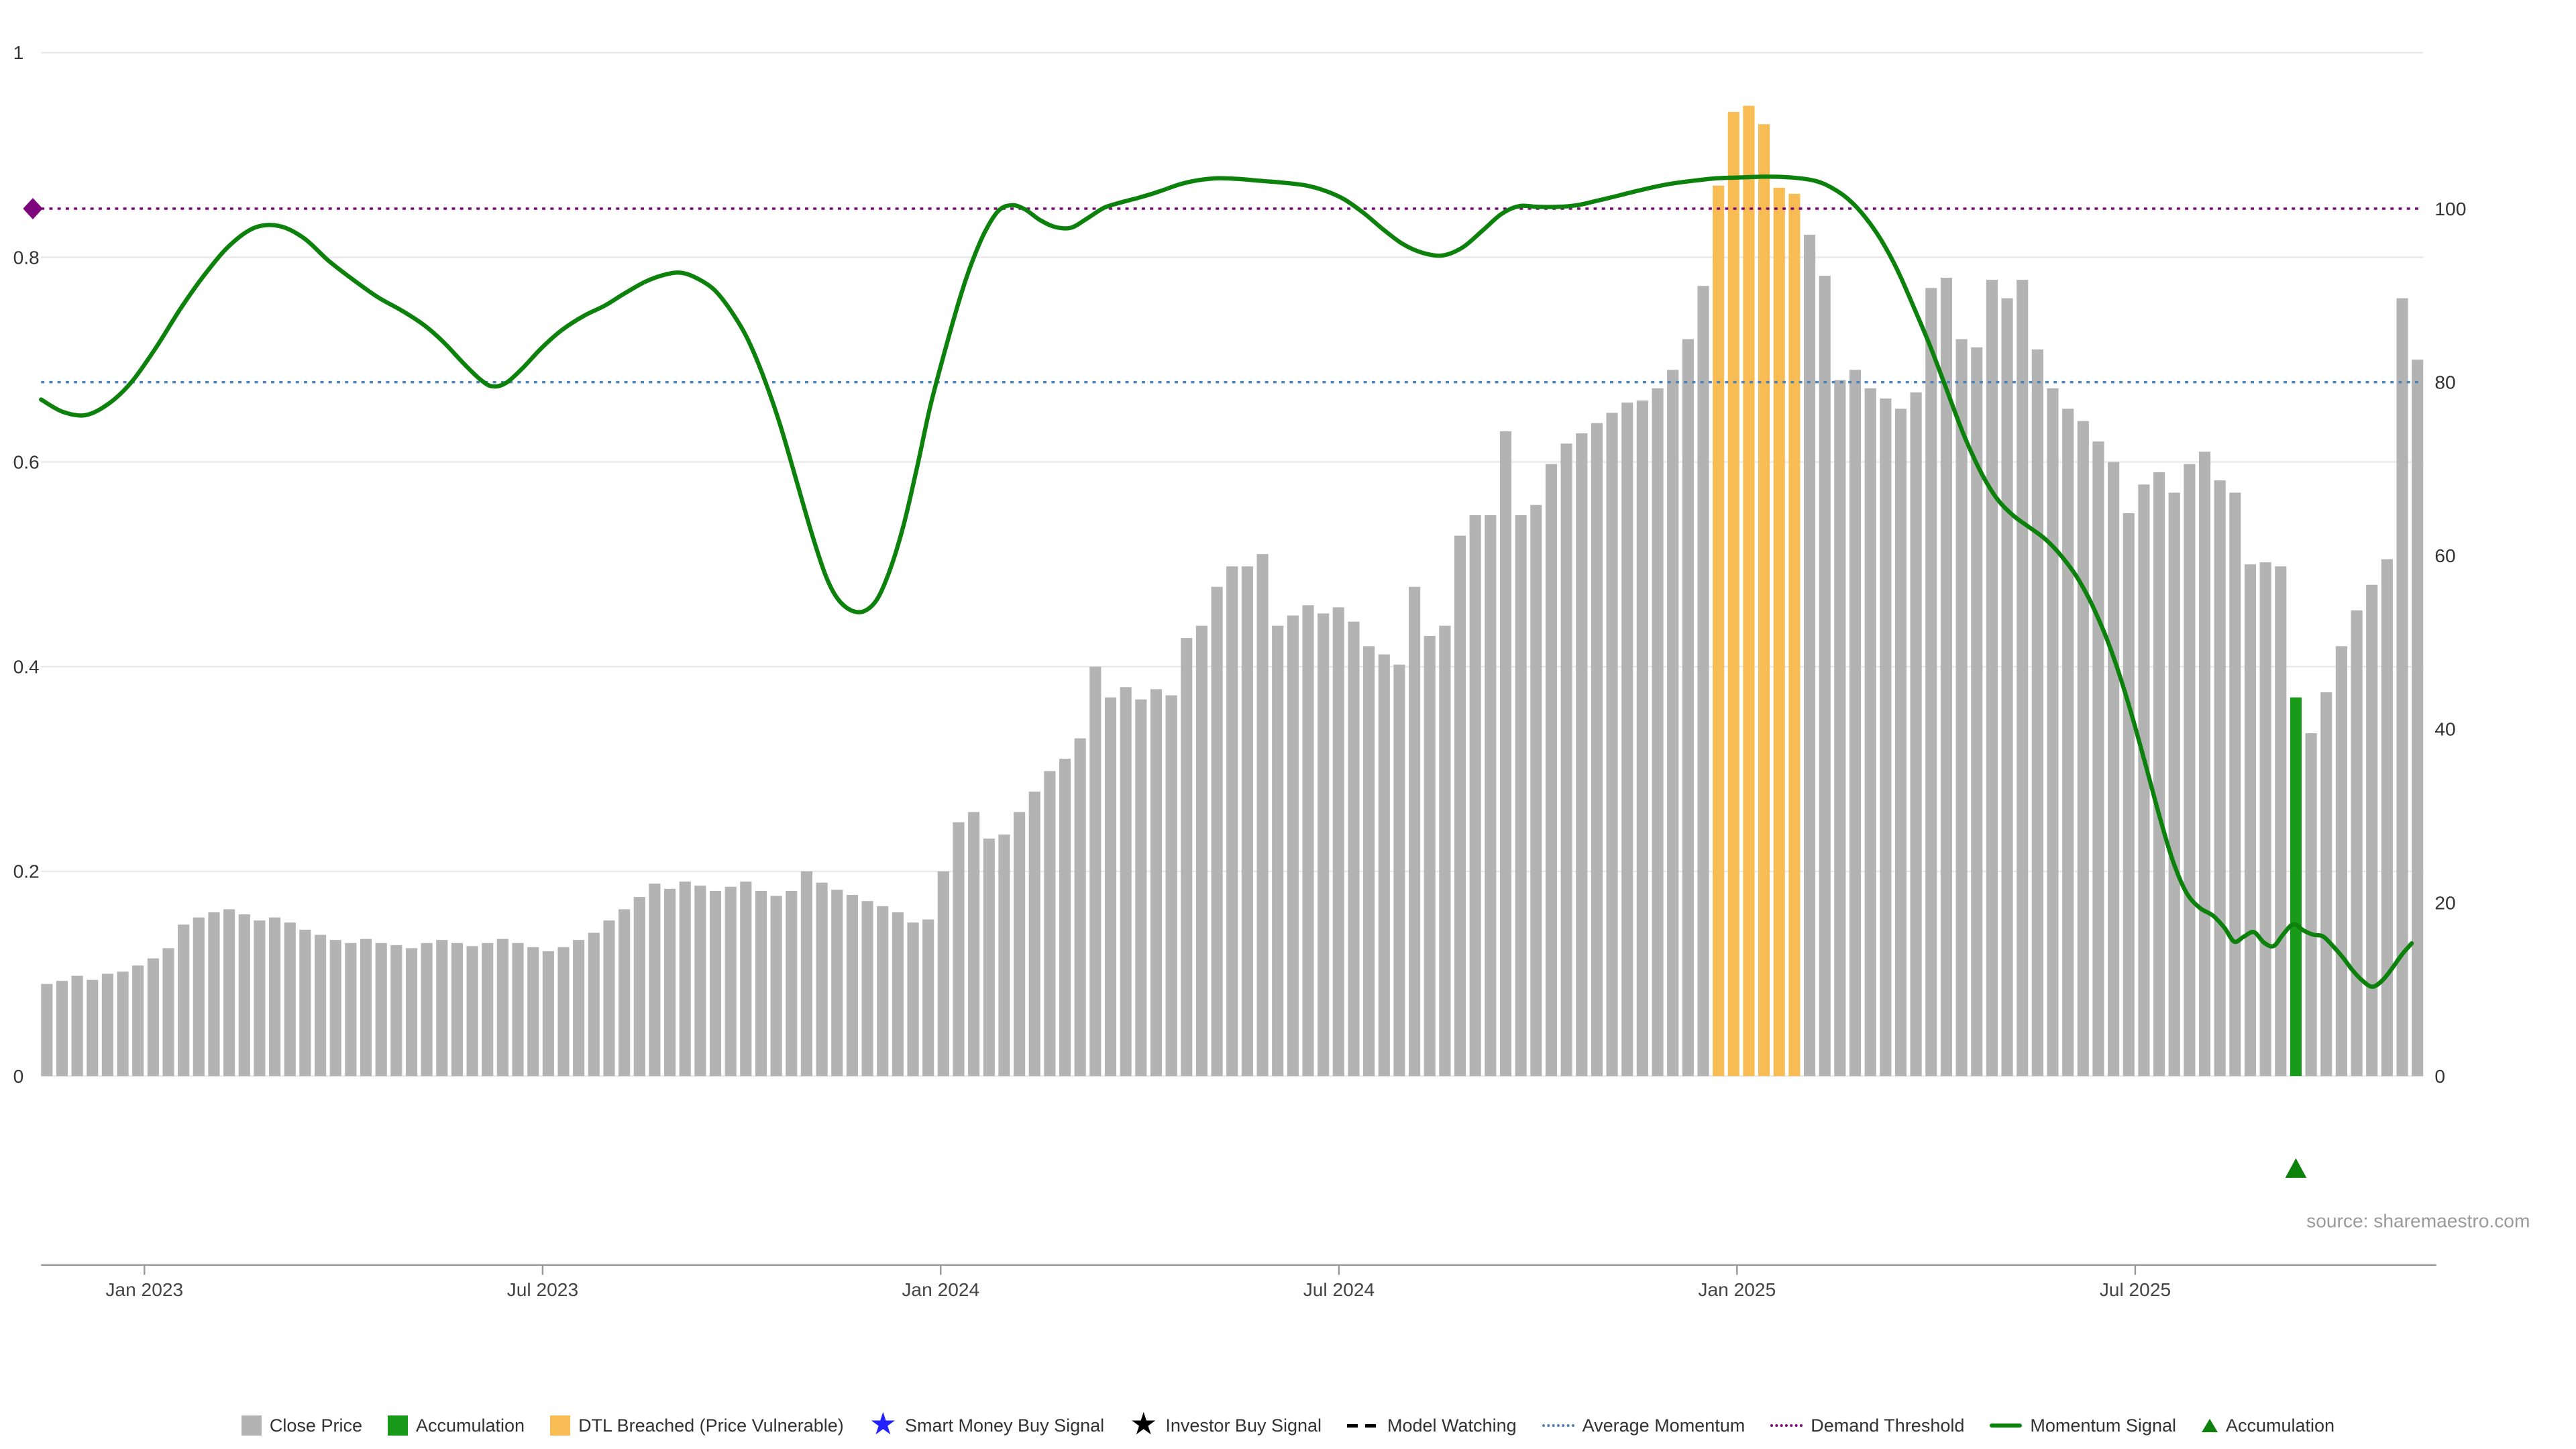  What do you see at coordinates (986, 1423) in the screenshot?
I see `legend-item-smart-money-buy-signal: ★ Smart Money Buy Signal` at bounding box center [986, 1423].